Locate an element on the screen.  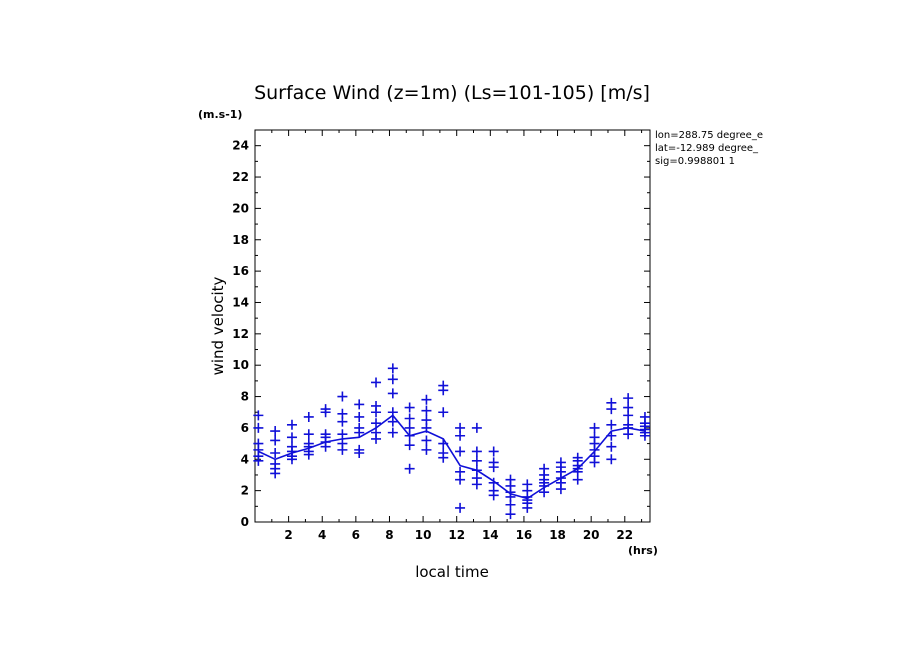
y-tick-label: 6 is located at coordinates (245, 428).